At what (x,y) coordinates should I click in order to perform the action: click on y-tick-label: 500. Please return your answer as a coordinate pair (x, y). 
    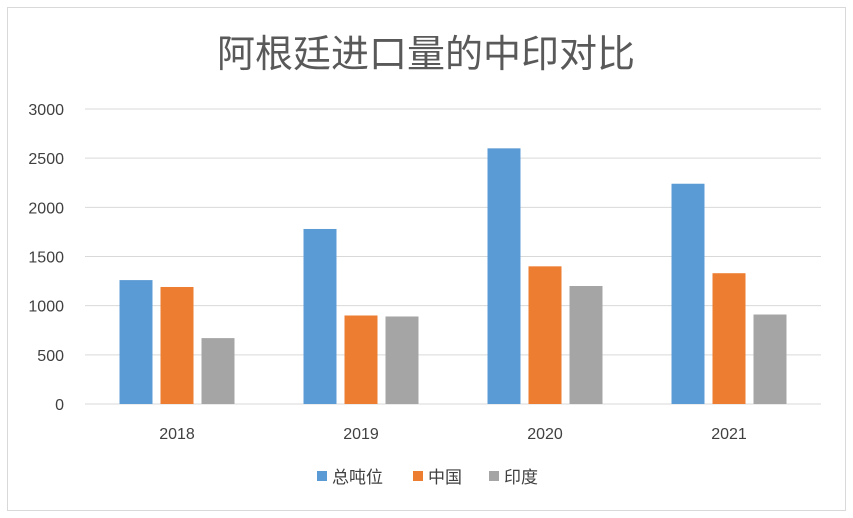
    Looking at the image, I should click on (50, 356).